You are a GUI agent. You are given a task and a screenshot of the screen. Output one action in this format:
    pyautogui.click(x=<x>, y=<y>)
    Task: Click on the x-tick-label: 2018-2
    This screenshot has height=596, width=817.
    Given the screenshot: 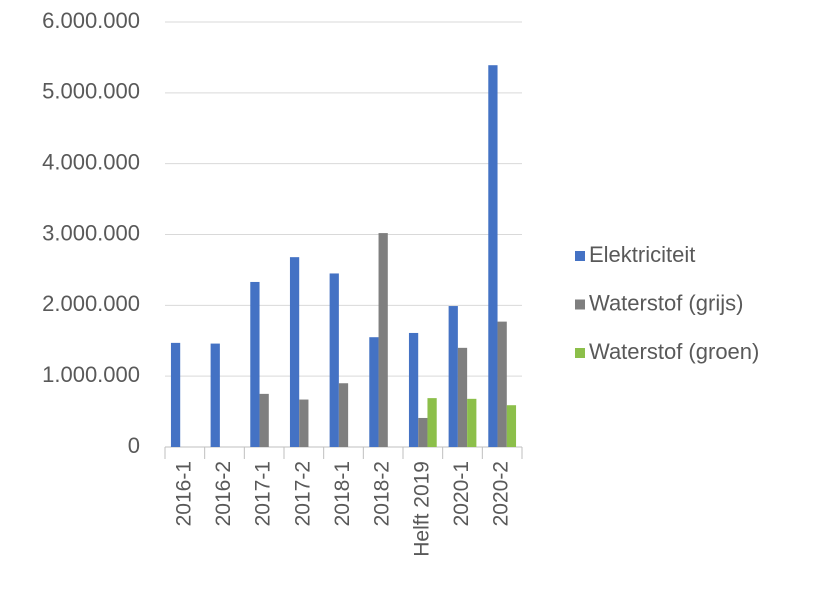 What is the action you would take?
    pyautogui.click(x=382, y=493)
    